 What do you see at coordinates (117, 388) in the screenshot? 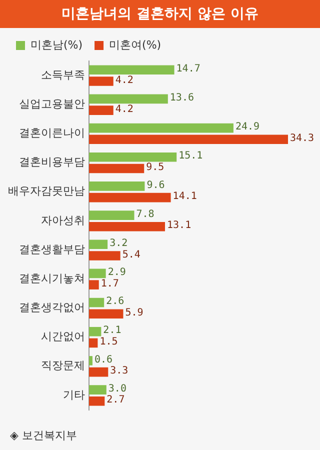
I see `data-label: 3.0` at bounding box center [117, 388].